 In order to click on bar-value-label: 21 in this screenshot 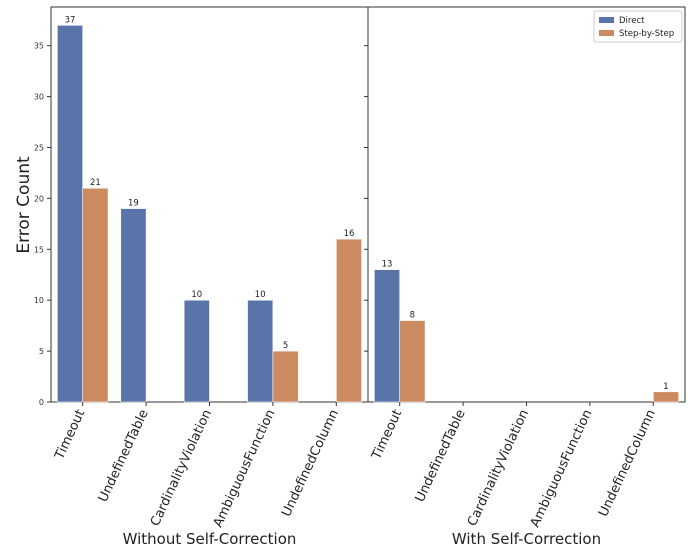, I will do `click(95, 183)`.